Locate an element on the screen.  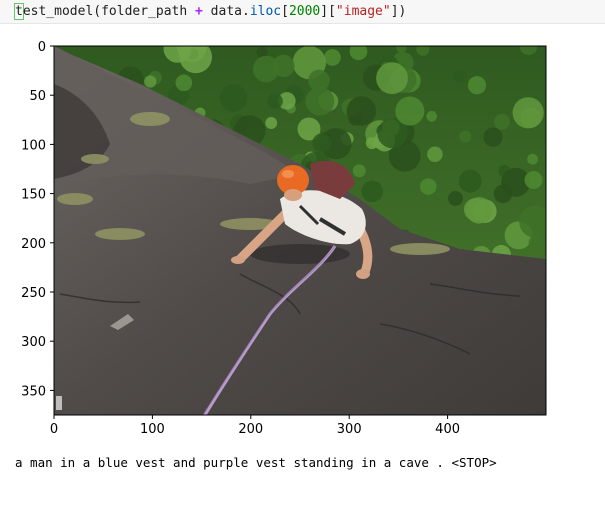
code-token: iloc is located at coordinates (265, 11).